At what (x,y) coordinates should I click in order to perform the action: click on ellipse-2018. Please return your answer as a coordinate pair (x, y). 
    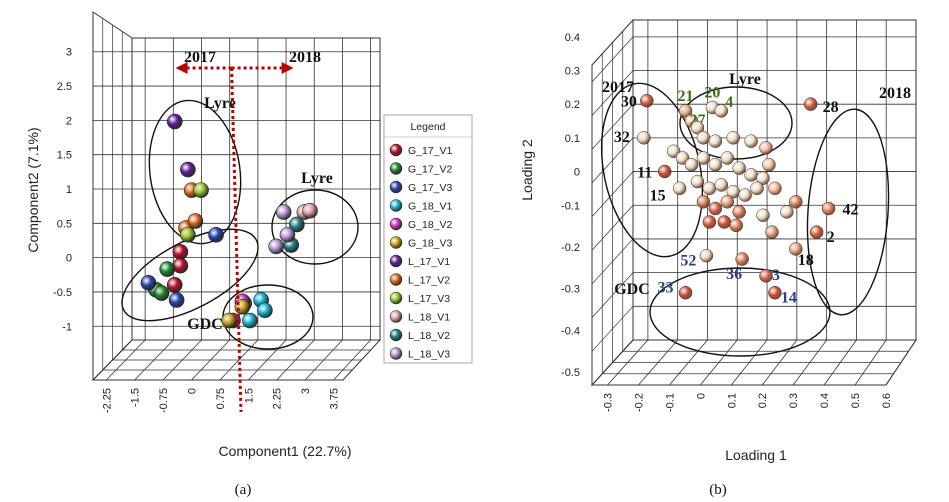
    Looking at the image, I should click on (848, 212).